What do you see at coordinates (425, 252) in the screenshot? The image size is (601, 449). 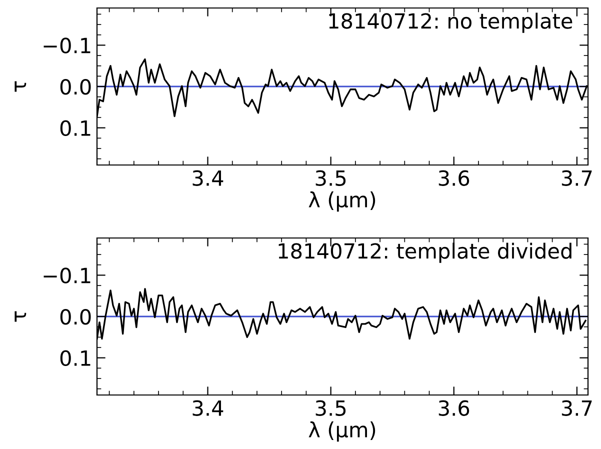 I see `chart-title: 18140712: template divided` at bounding box center [425, 252].